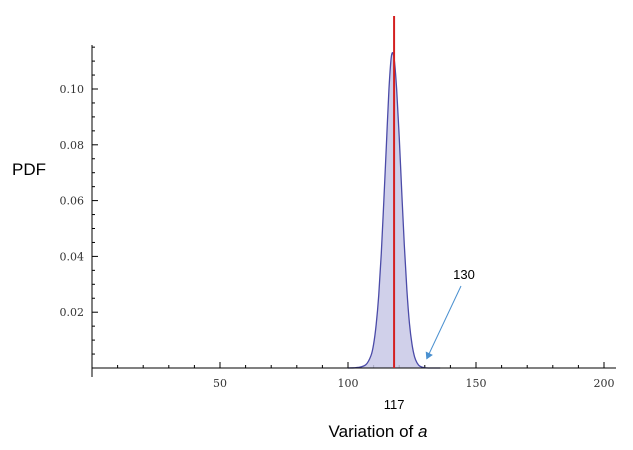 Image resolution: width=633 pixels, height=450 pixels. I want to click on x-axis-title: Variation of a, so click(378, 431).